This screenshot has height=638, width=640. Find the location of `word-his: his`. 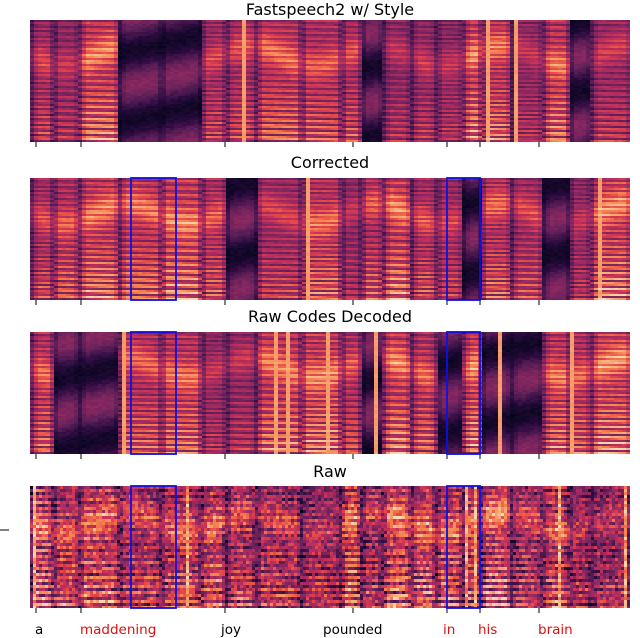

word-his: his is located at coordinates (487, 630).